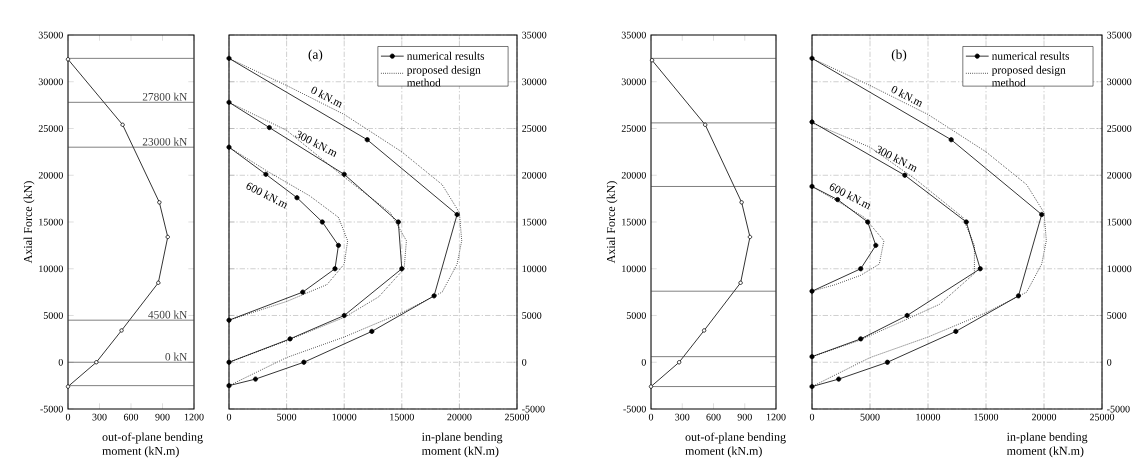 The height and width of the screenshot is (472, 1145). Describe the element at coordinates (896, 159) in the screenshot. I see `annotation: 300 kN.m` at that location.